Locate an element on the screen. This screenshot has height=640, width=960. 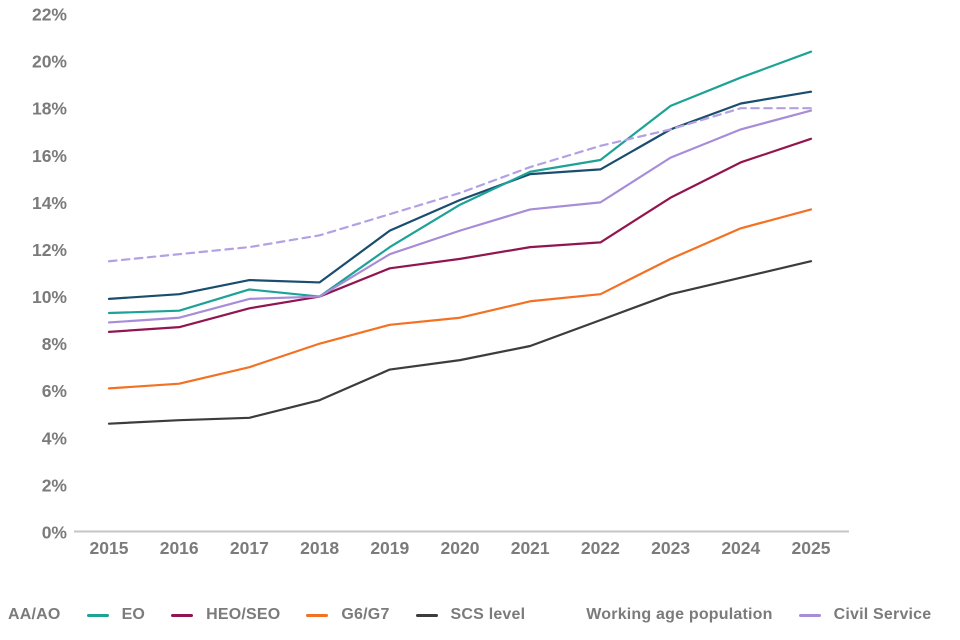
x-axis-label-2015: 2015 is located at coordinates (109, 548).